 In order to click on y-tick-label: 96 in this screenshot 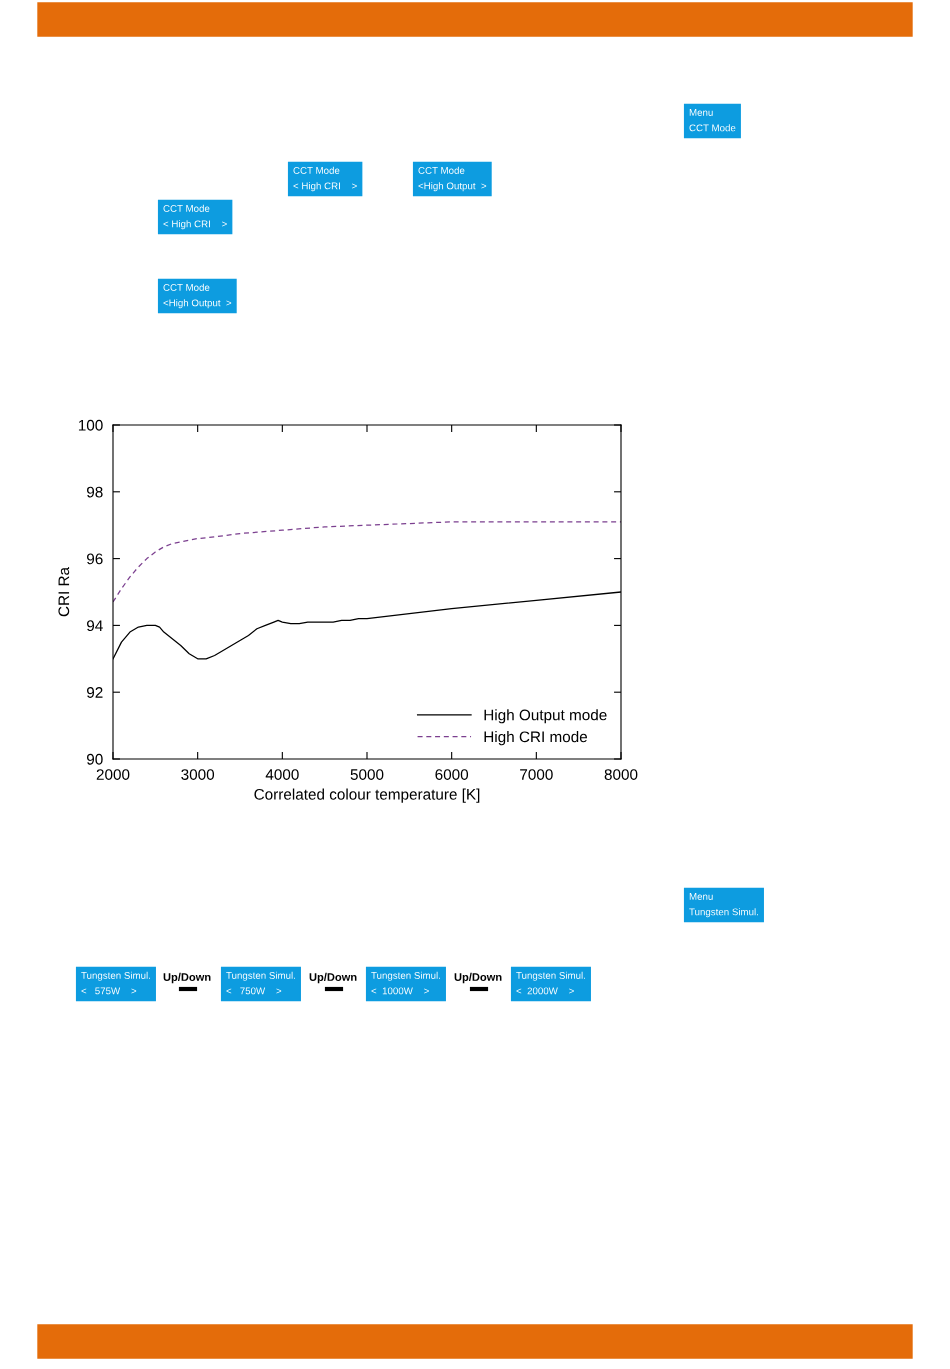, I will do `click(95, 559)`.